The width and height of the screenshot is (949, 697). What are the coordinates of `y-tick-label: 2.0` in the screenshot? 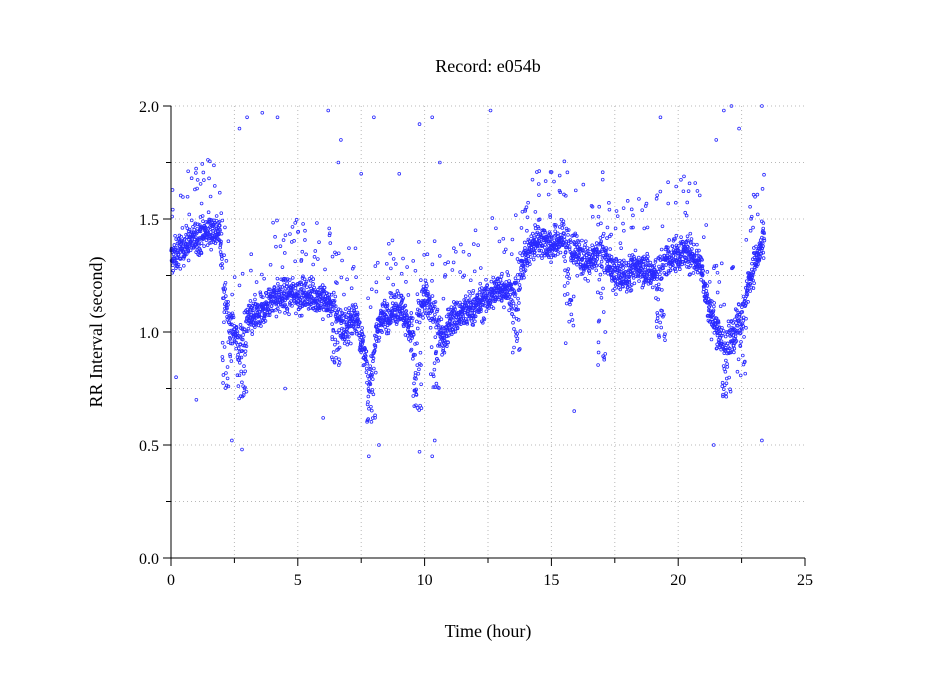 It's located at (149, 107).